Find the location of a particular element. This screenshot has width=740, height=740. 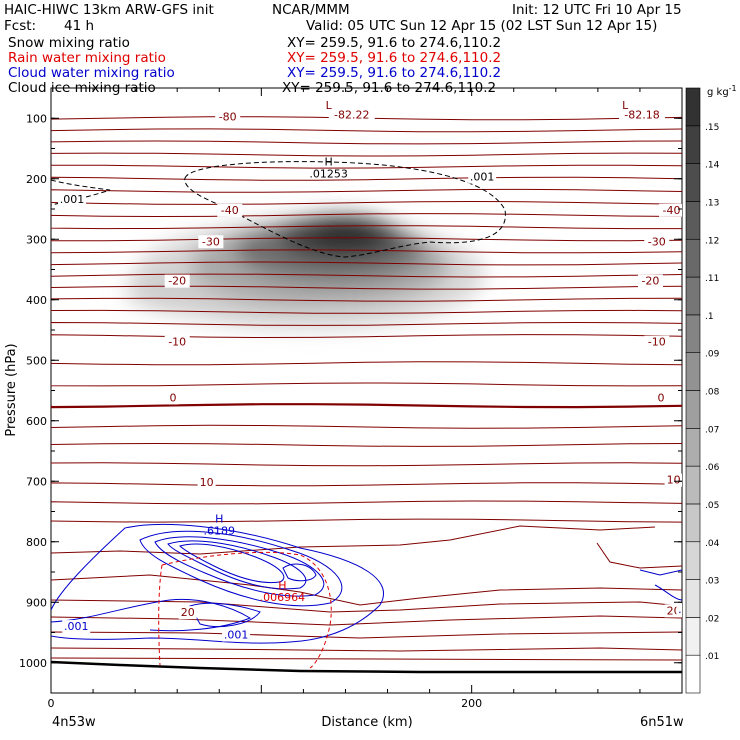

colorbar-label: .14 is located at coordinates (712, 166).